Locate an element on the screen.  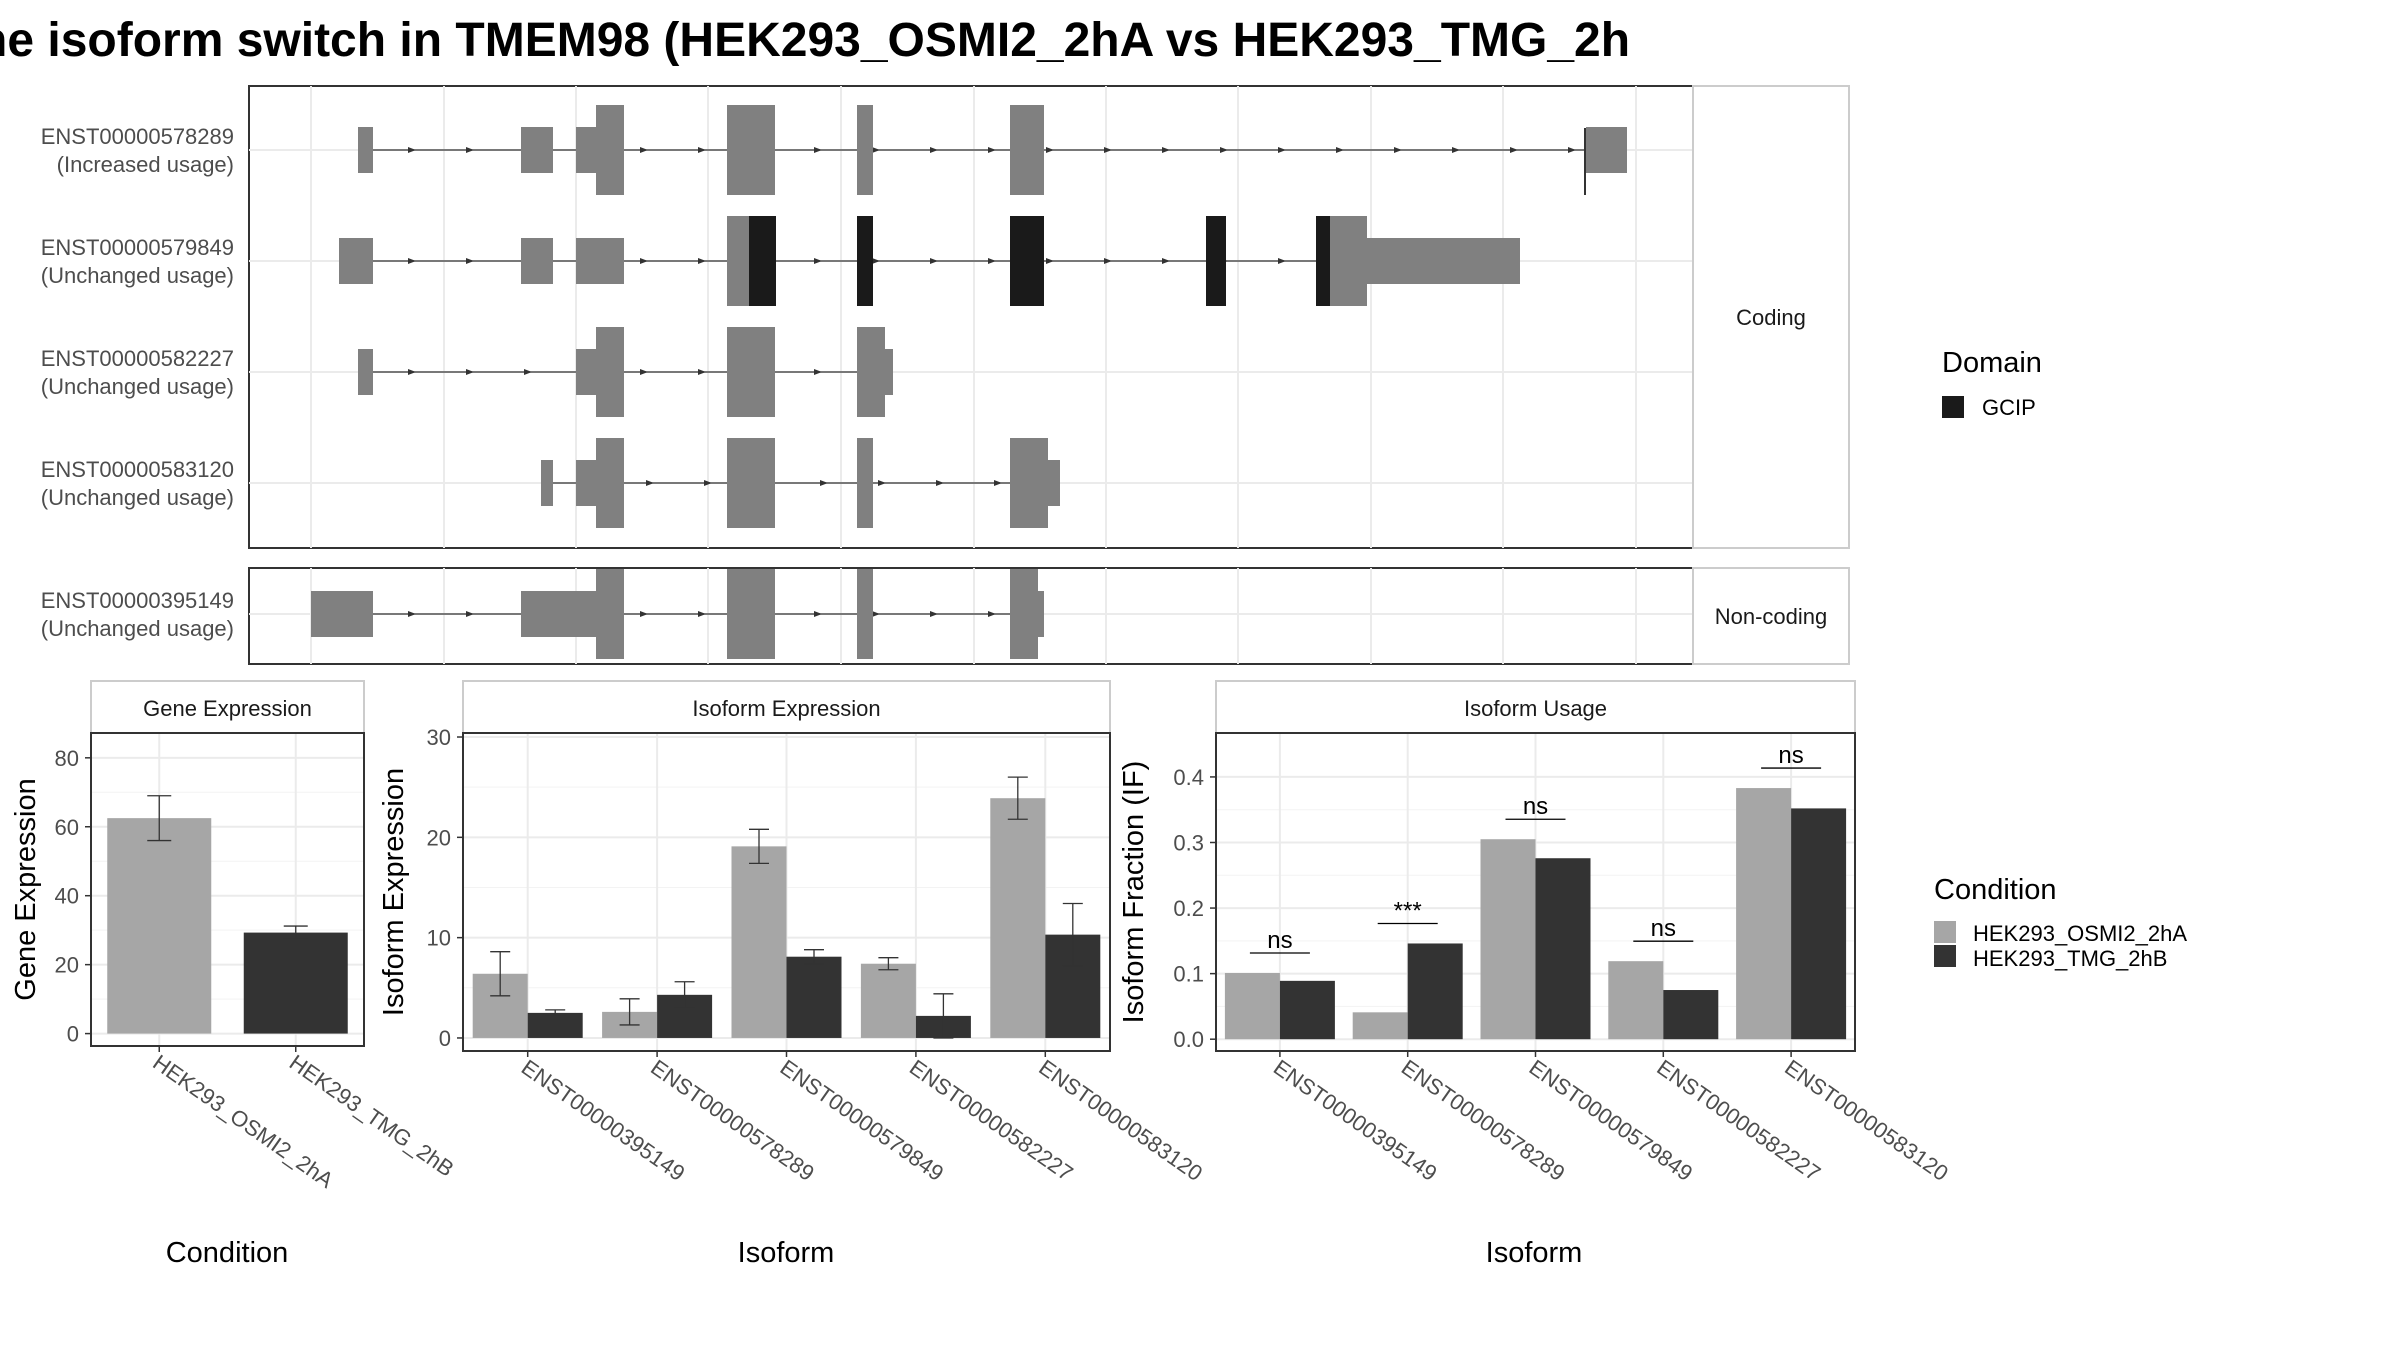
transcript-id-label: ENST00000395149 is located at coordinates (137, 600).